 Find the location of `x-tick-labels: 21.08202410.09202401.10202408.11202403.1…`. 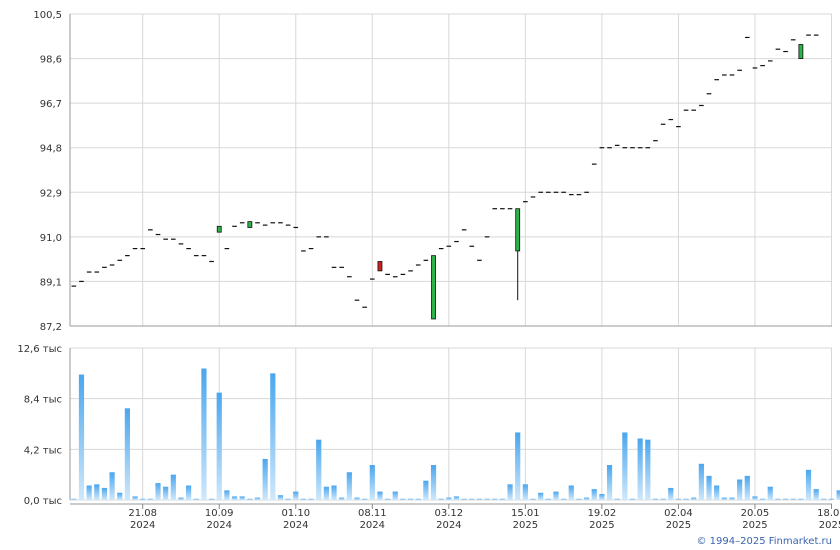

x-tick-labels: 21.08202410.09202401.10202408.11202403.1… is located at coordinates (484, 517).